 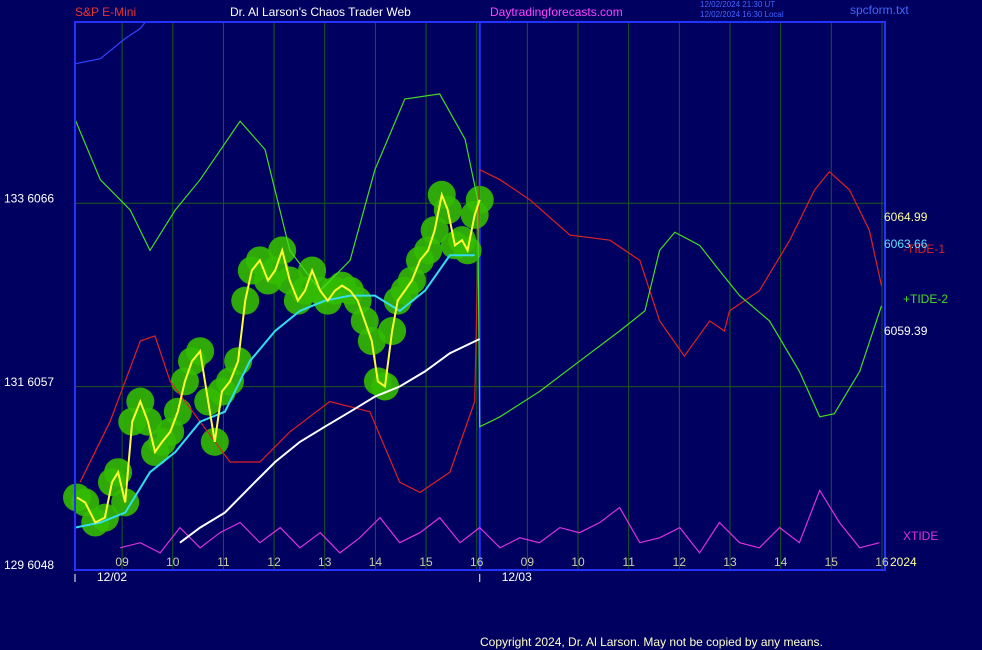 What do you see at coordinates (742, 14) in the screenshot?
I see `time-local: 12/02/2024 16:30 Local` at bounding box center [742, 14].